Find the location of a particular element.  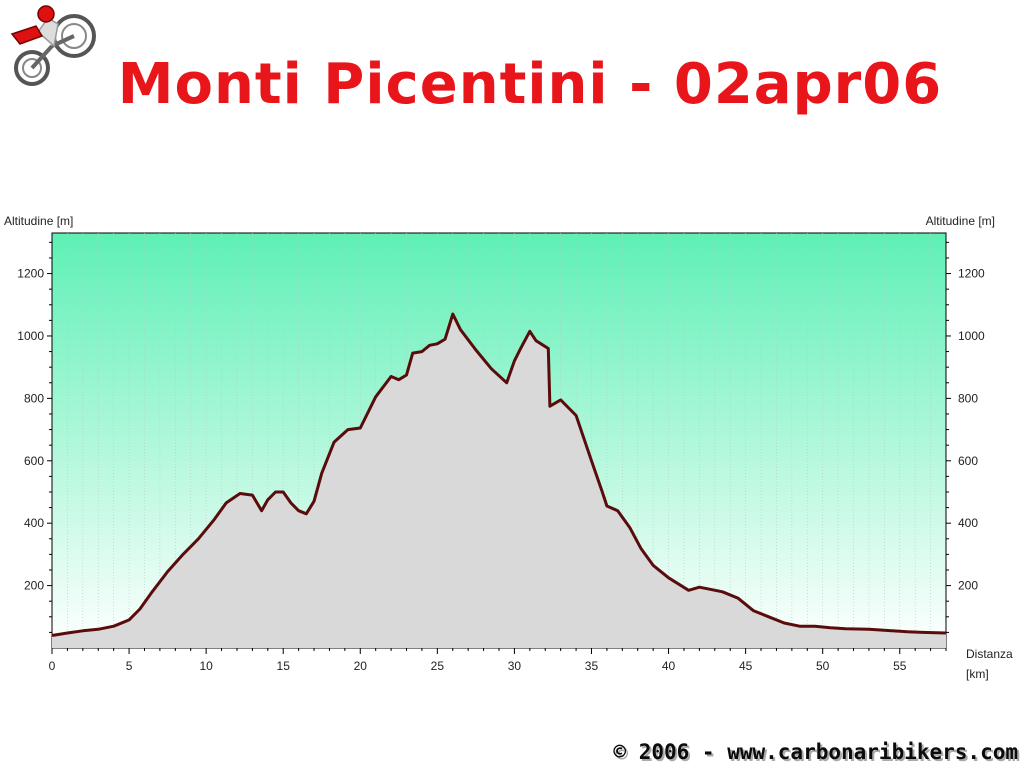

y-tick-label-left: 1200 is located at coordinates (30, 274).